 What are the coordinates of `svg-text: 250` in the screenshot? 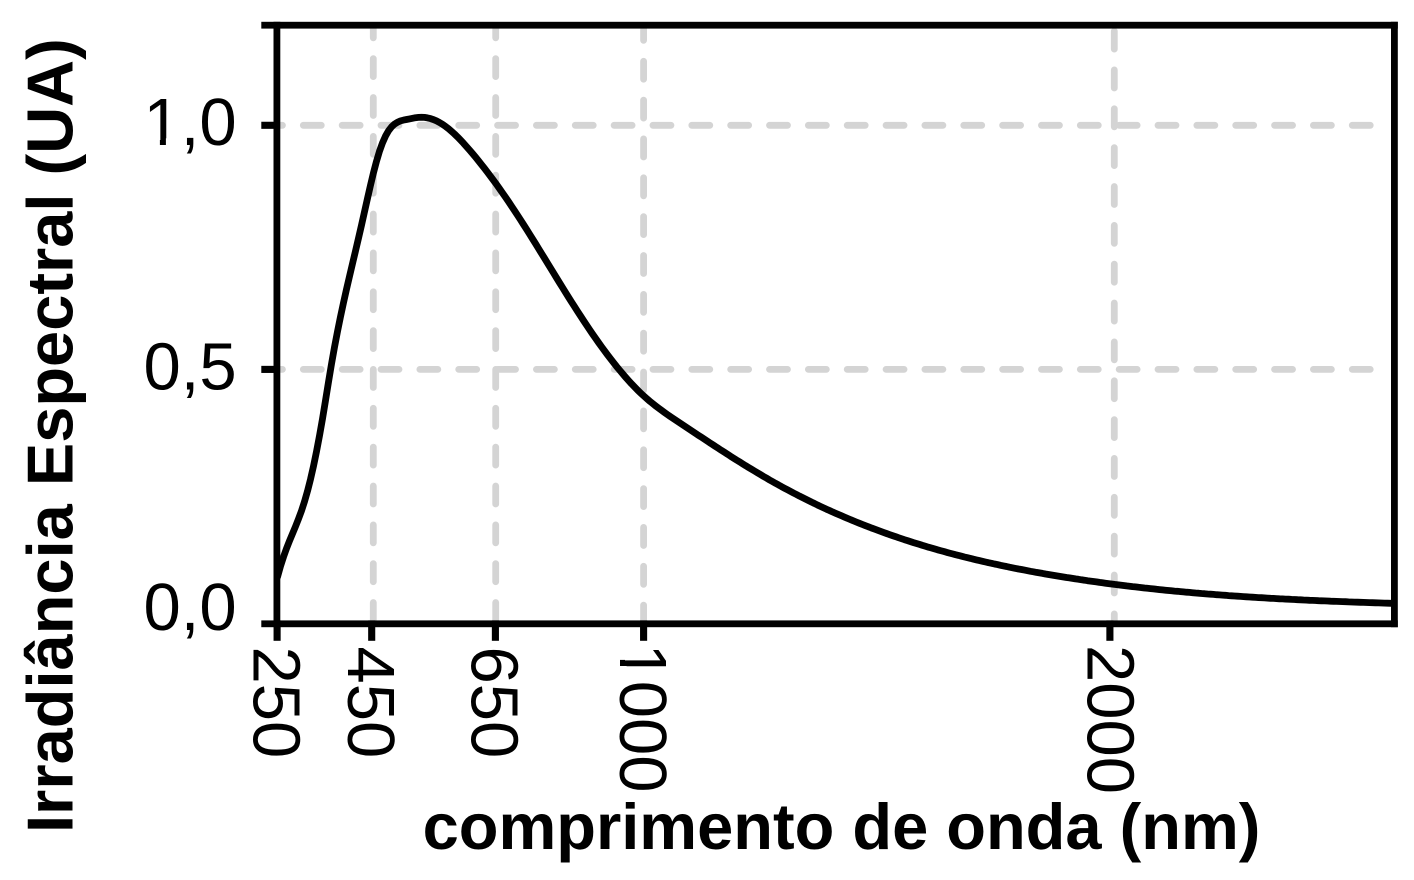 It's located at (275, 703).